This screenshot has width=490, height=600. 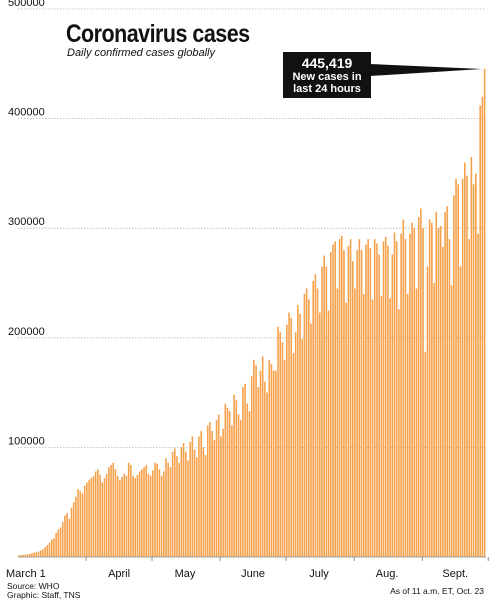 What do you see at coordinates (141, 53) in the screenshot?
I see `chart-subtitle: Daily confirmed cases globally` at bounding box center [141, 53].